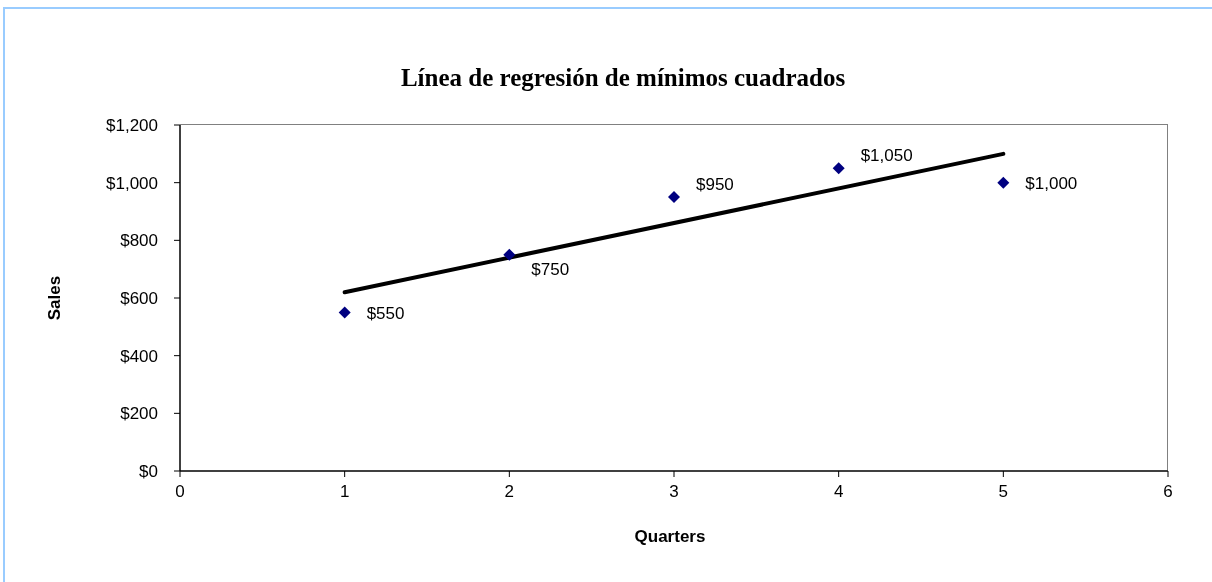  What do you see at coordinates (139, 241) in the screenshot?
I see `y-tick-label: $800` at bounding box center [139, 241].